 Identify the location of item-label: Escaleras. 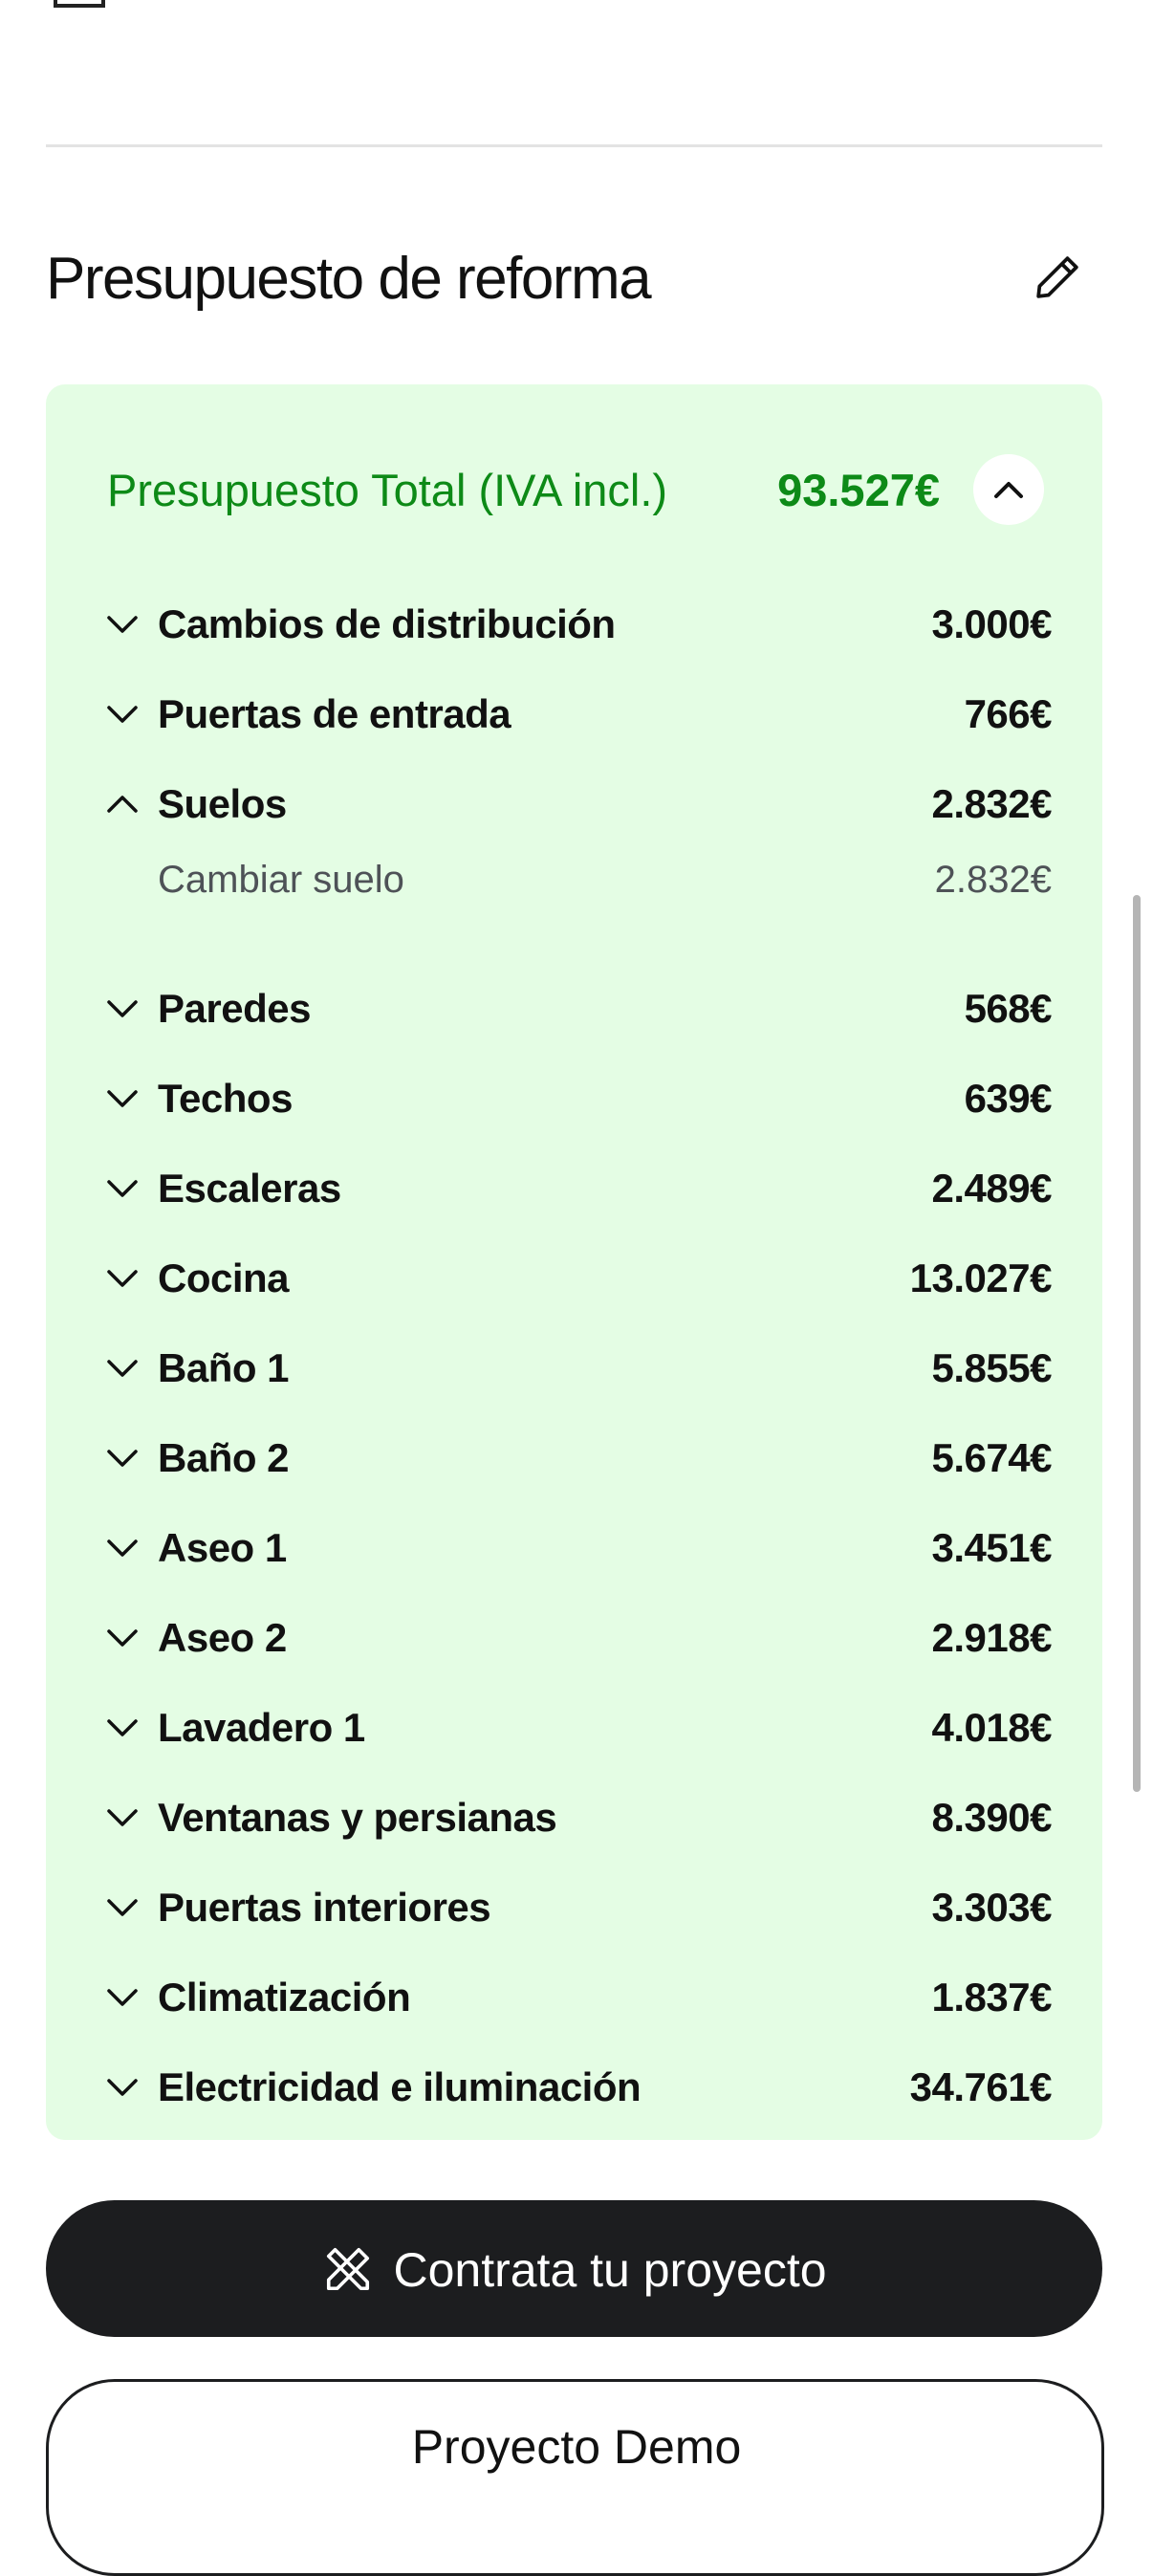
(250, 1188).